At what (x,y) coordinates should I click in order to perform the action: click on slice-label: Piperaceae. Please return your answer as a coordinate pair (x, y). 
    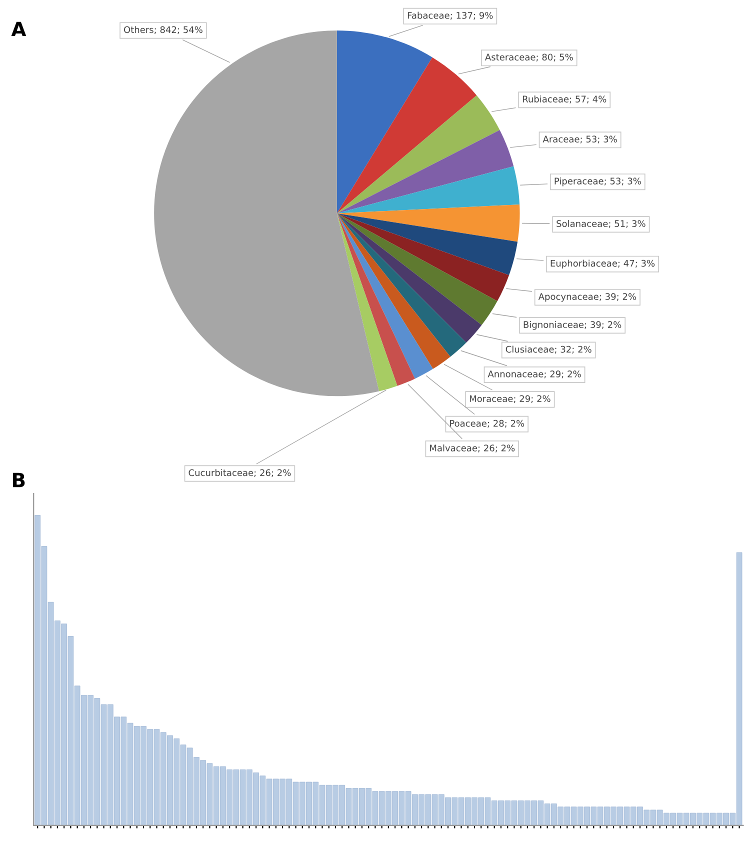
    Looking at the image, I should click on (579, 181).